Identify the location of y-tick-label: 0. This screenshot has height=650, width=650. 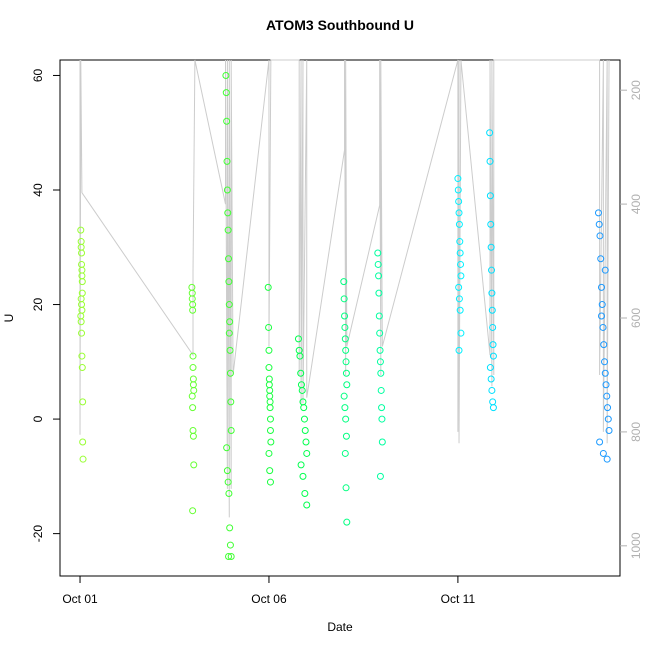
(38, 418).